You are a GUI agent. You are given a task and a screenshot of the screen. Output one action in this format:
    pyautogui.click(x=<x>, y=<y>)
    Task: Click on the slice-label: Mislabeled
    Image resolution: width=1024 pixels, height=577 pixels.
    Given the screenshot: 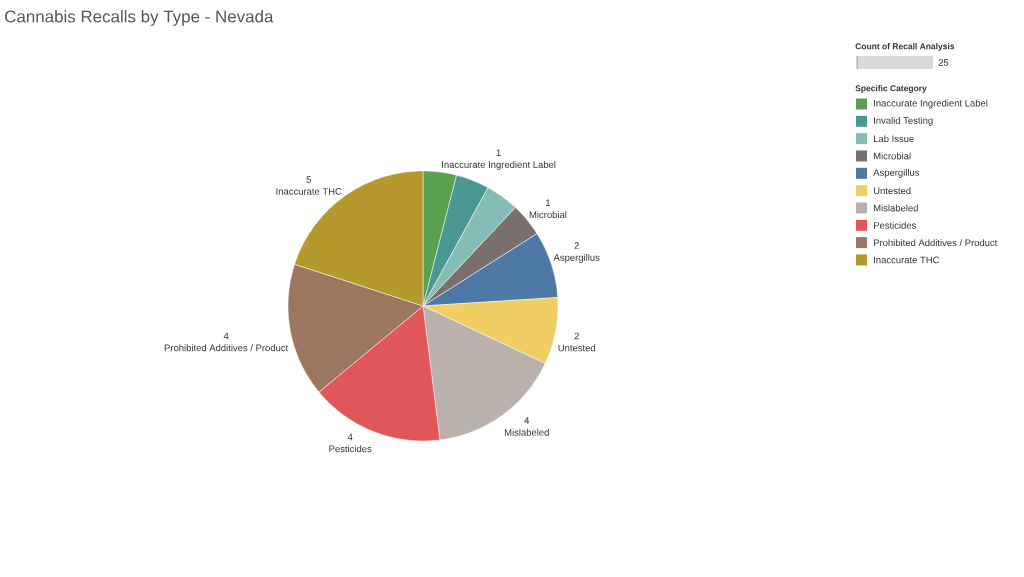 What is the action you would take?
    pyautogui.click(x=526, y=432)
    